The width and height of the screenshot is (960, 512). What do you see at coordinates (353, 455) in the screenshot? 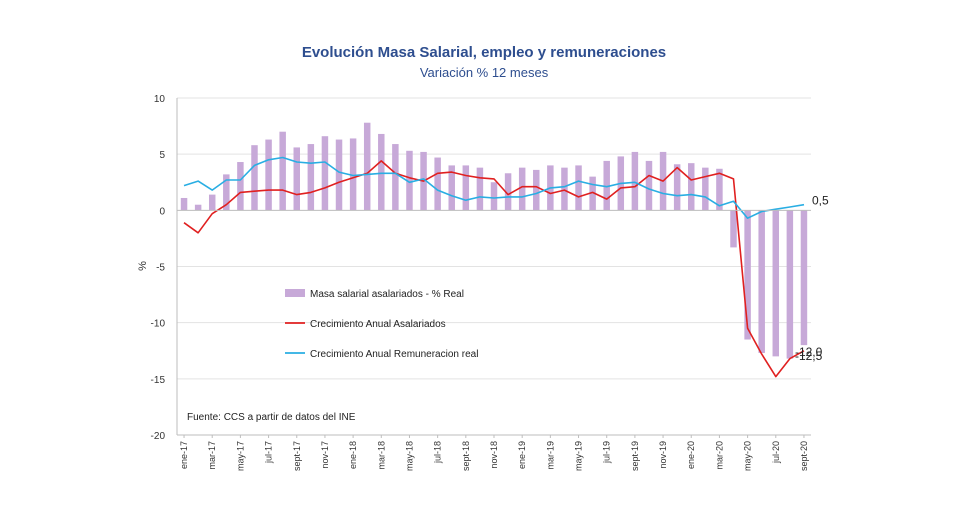
I see `x-tick-label: ene-18` at bounding box center [353, 455].